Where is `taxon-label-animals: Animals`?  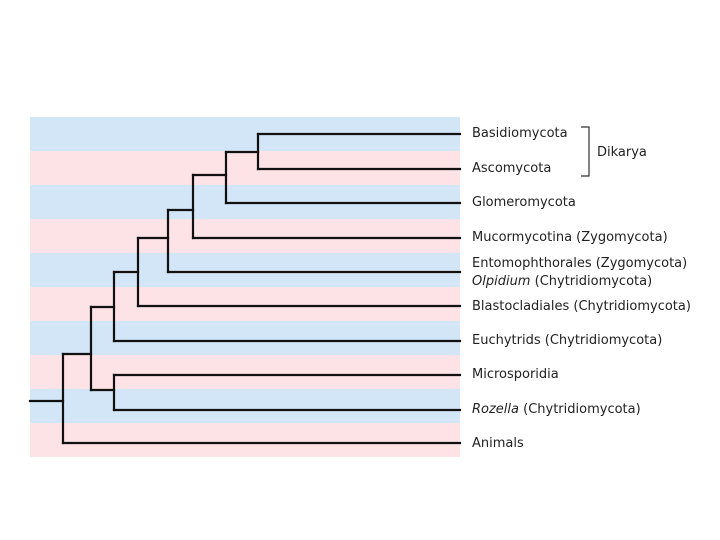 taxon-label-animals: Animals is located at coordinates (498, 443).